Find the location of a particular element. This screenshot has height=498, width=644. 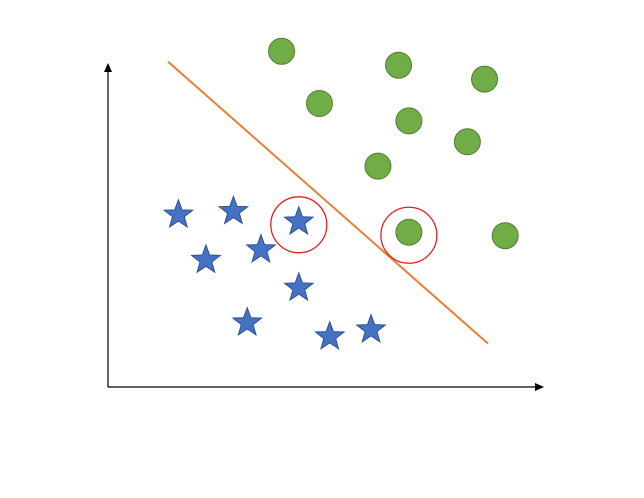

highlight-rings is located at coordinates (354, 230).